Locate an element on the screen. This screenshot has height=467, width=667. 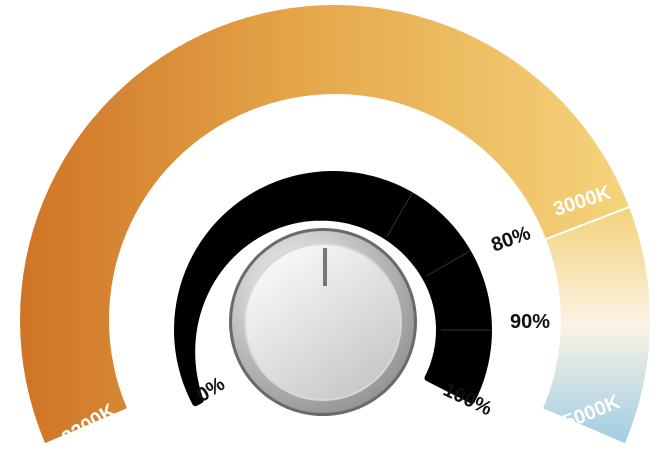
percent-label: 90% is located at coordinates (530, 322).